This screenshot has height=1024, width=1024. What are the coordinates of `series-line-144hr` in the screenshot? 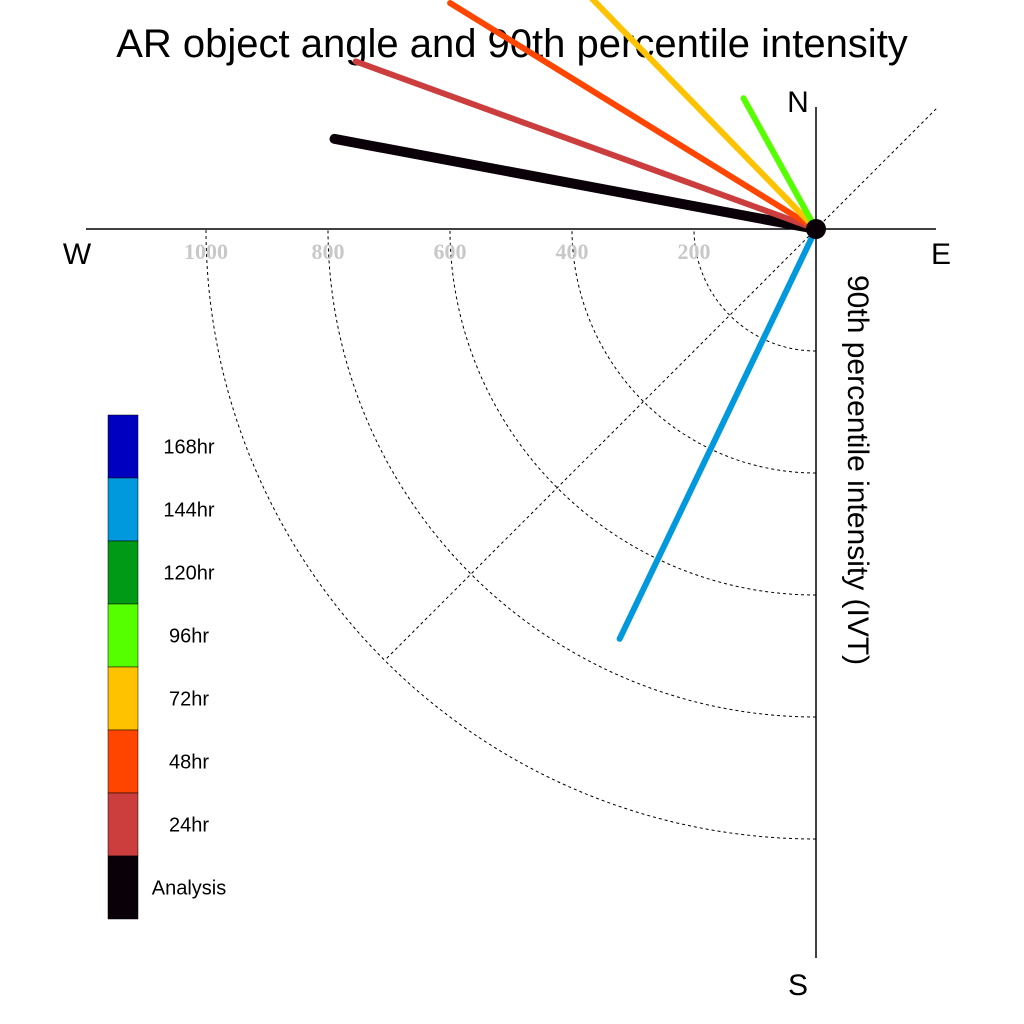 It's located at (717, 434).